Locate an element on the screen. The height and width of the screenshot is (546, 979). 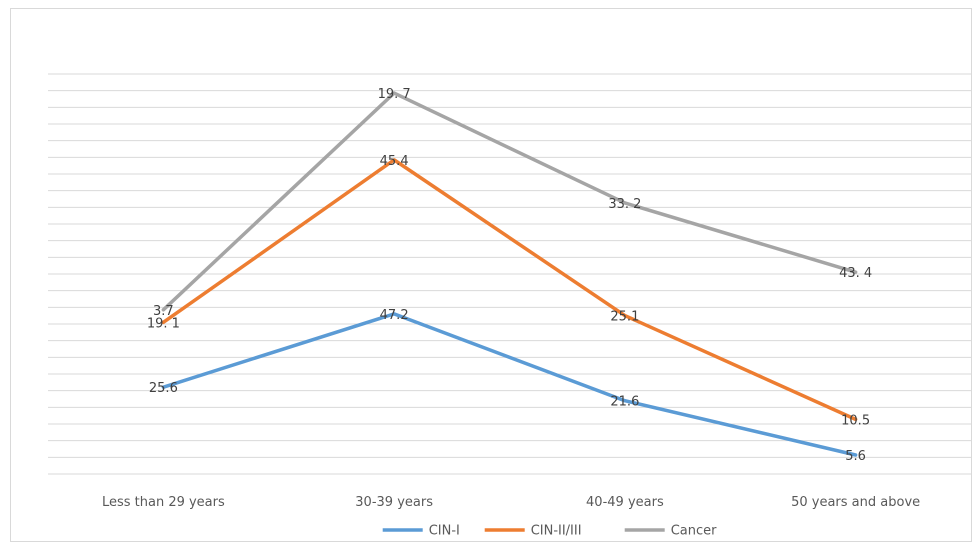
legend-label: Cancer is located at coordinates (694, 531).